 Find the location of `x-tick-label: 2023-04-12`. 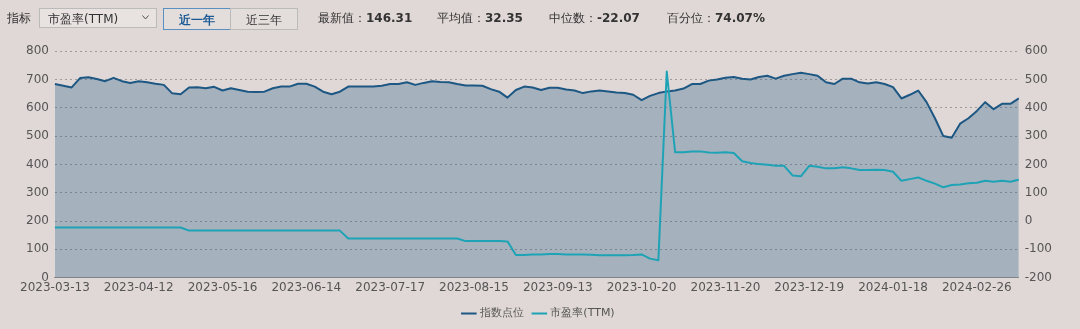

x-tick-label: 2023-04-12 is located at coordinates (138, 286).